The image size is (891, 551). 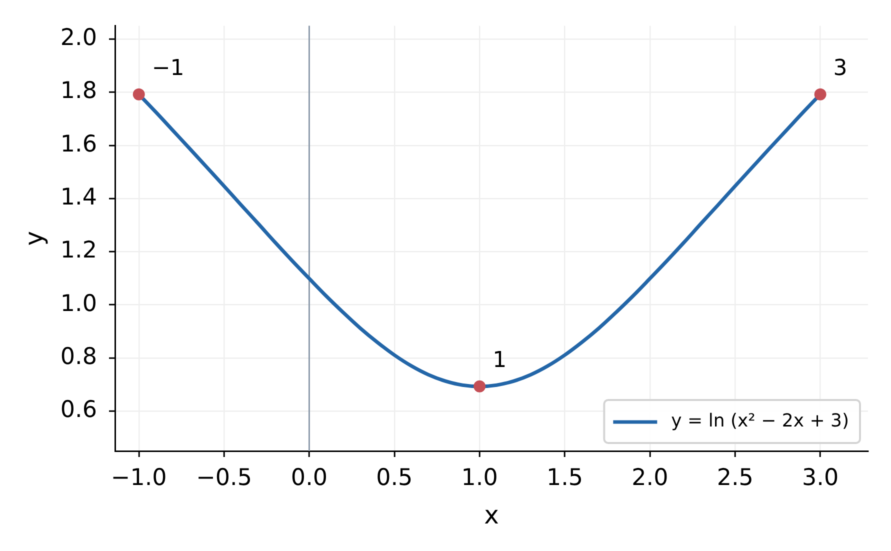 I want to click on y-tick-label: 0.6, so click(x=78, y=410).